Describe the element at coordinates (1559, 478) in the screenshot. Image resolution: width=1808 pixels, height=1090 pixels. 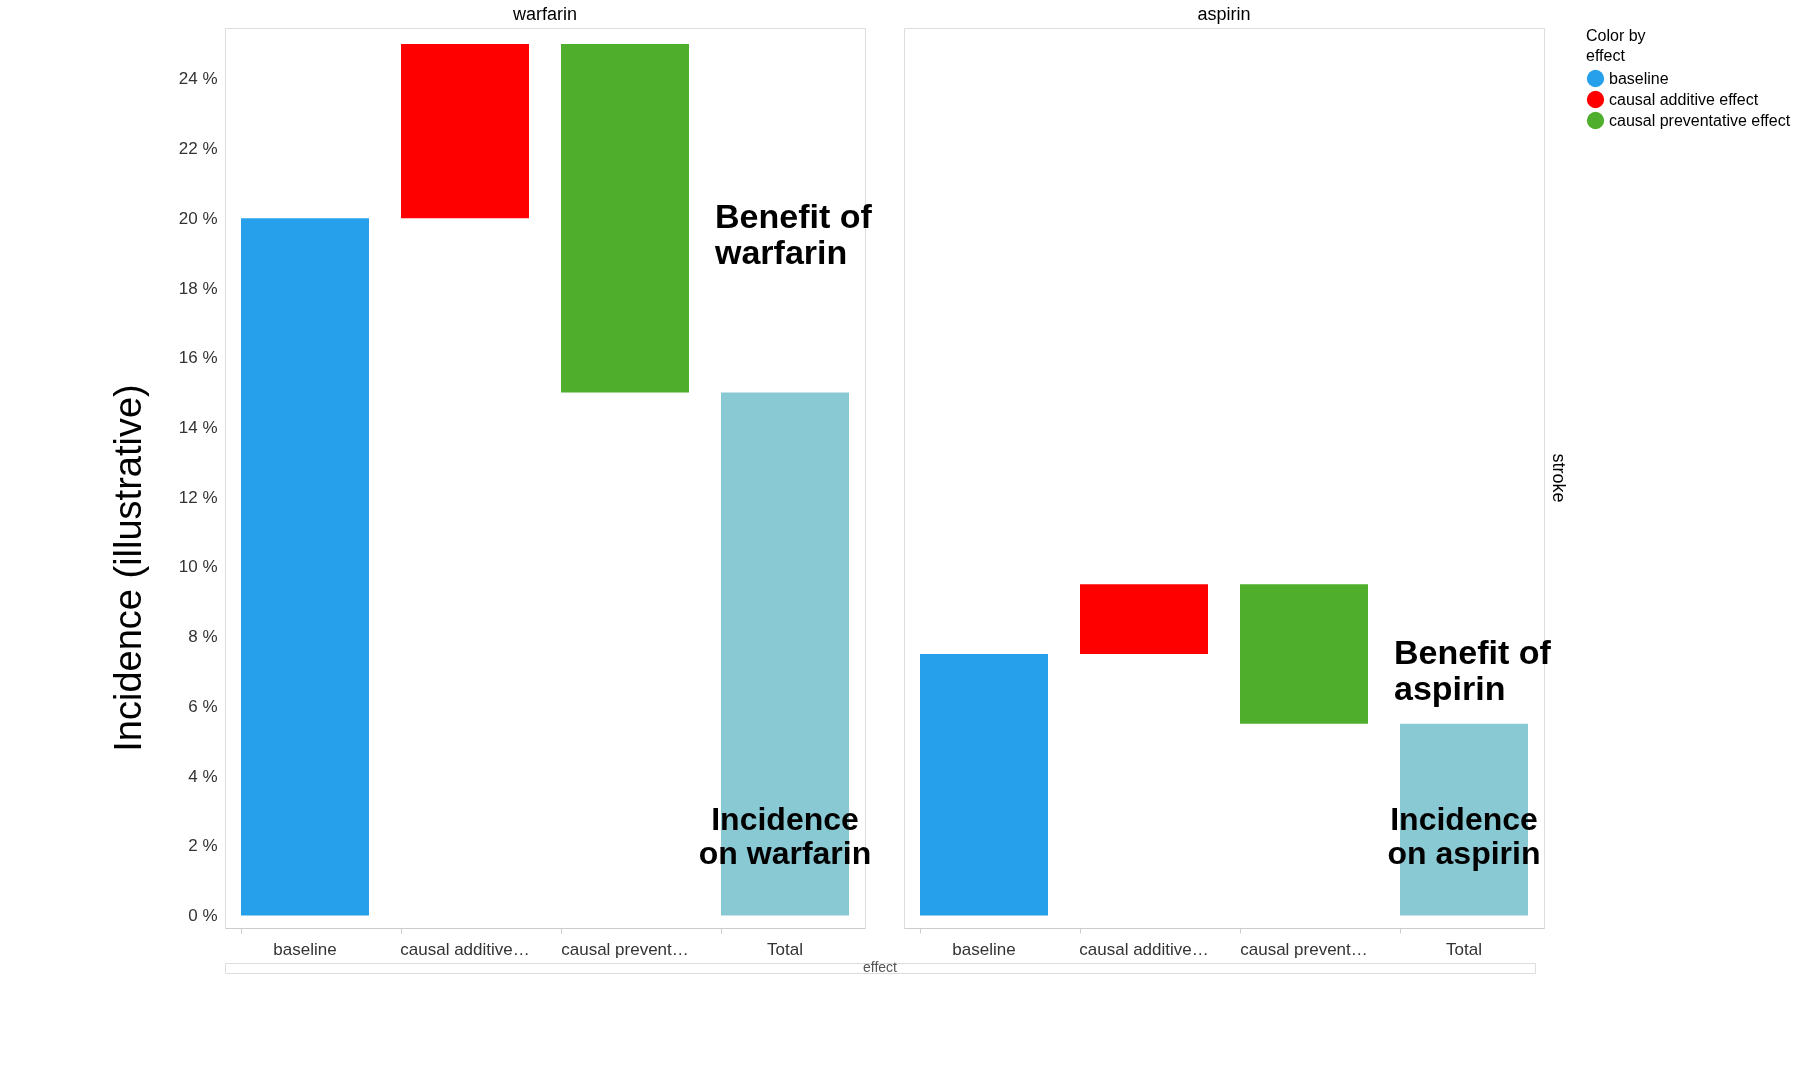
I see `y2-axis-title: stroke` at that location.